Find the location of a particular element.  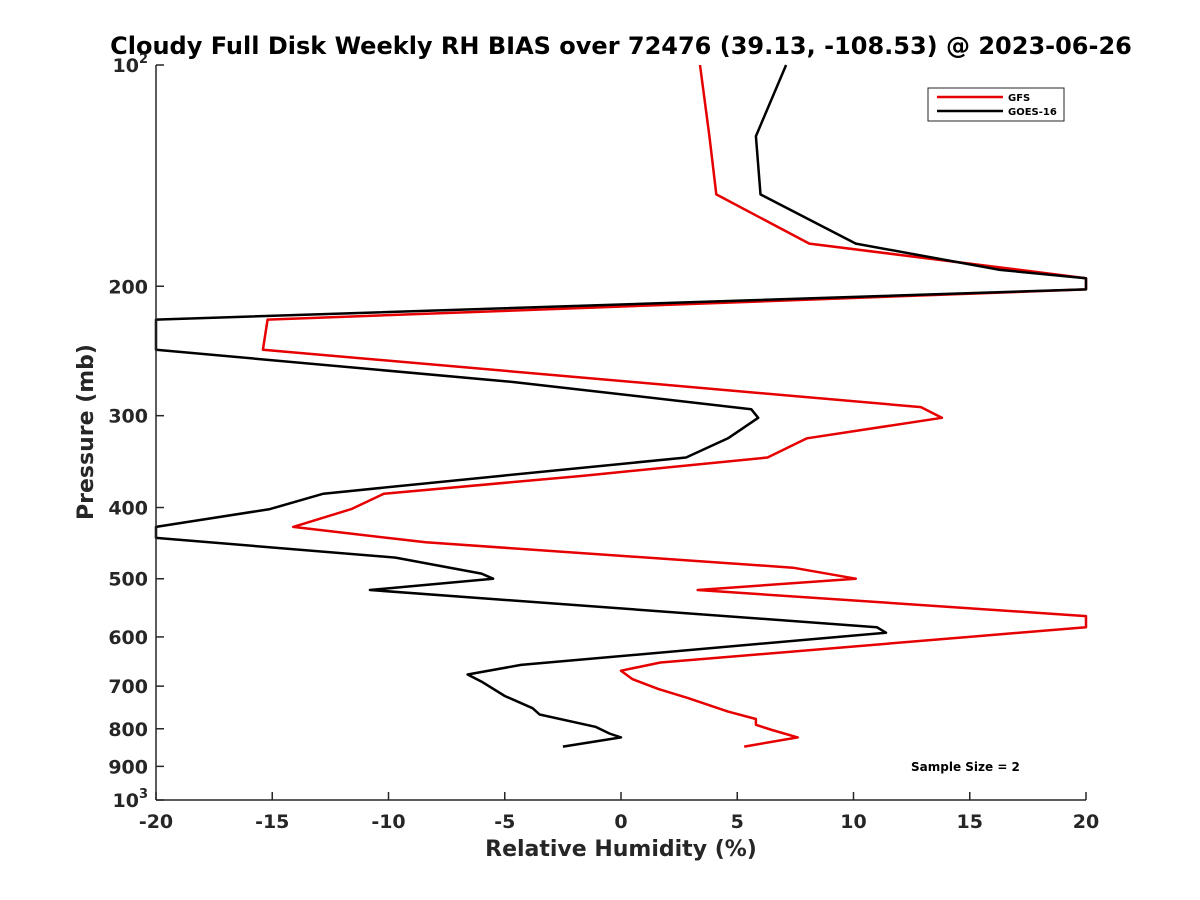

y-tick-label: 700 is located at coordinates (128, 687).